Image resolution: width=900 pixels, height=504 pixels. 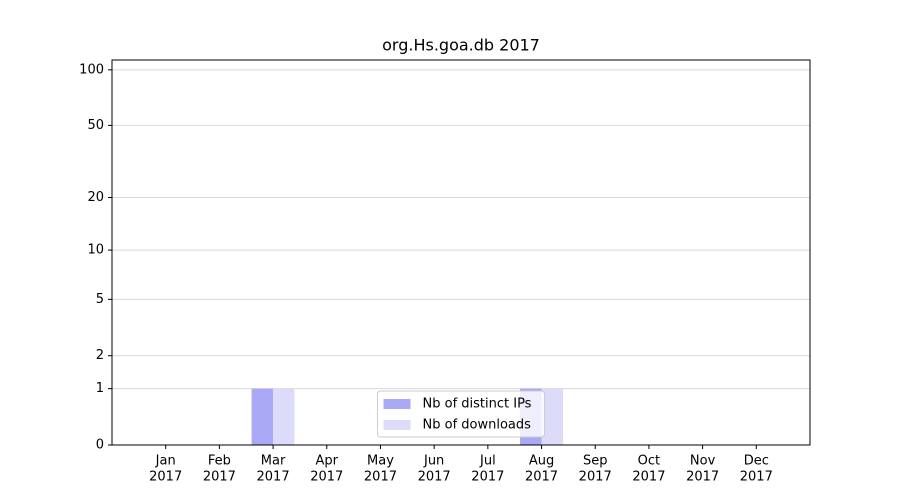 I want to click on x-tick-label: Aug, so click(x=541, y=461).